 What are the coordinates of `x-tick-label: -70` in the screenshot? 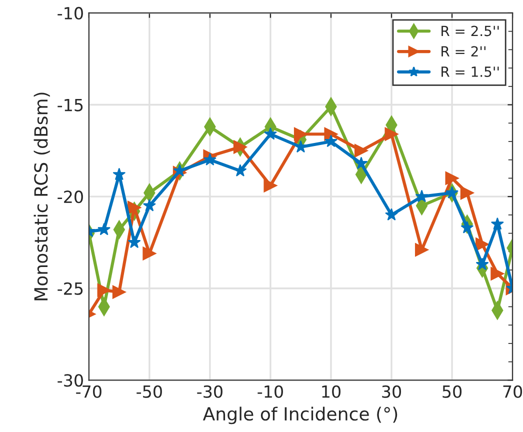 It's located at (89, 391).